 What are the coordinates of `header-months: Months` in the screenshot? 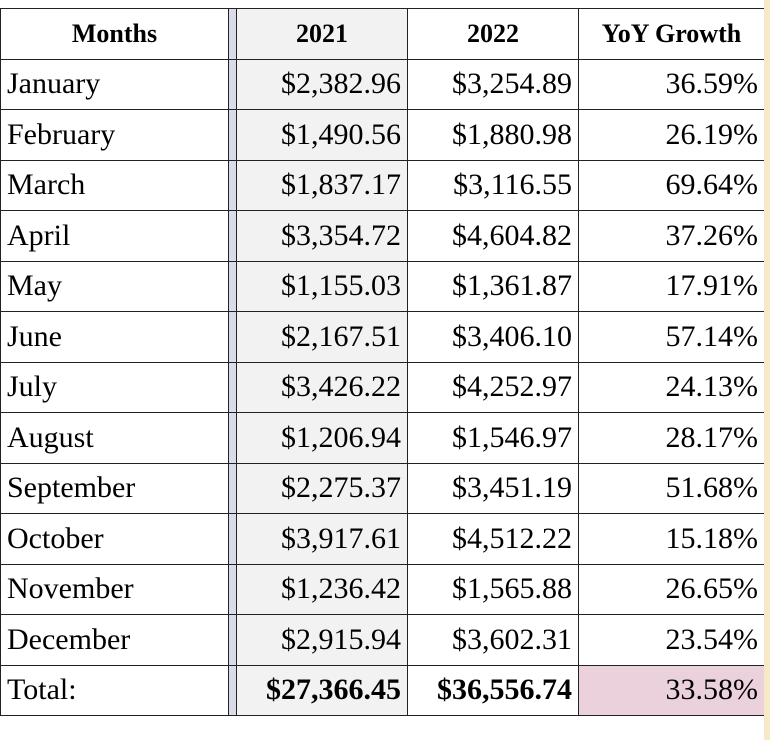 It's located at (114, 34).